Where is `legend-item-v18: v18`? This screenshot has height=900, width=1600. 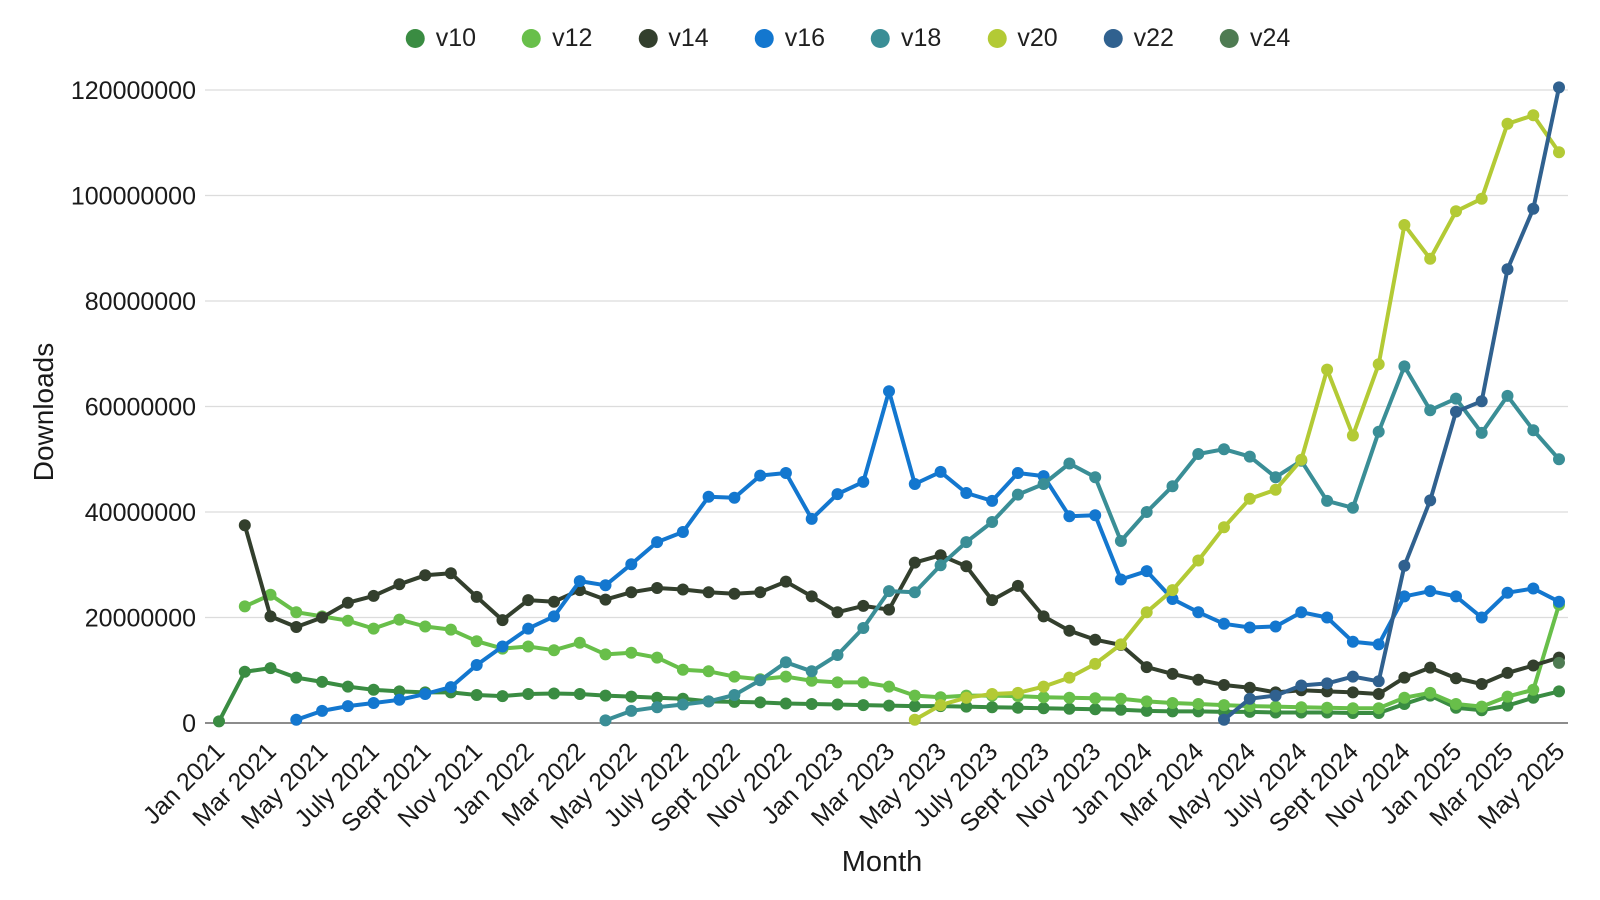 legend-item-v18: v18 is located at coordinates (906, 38).